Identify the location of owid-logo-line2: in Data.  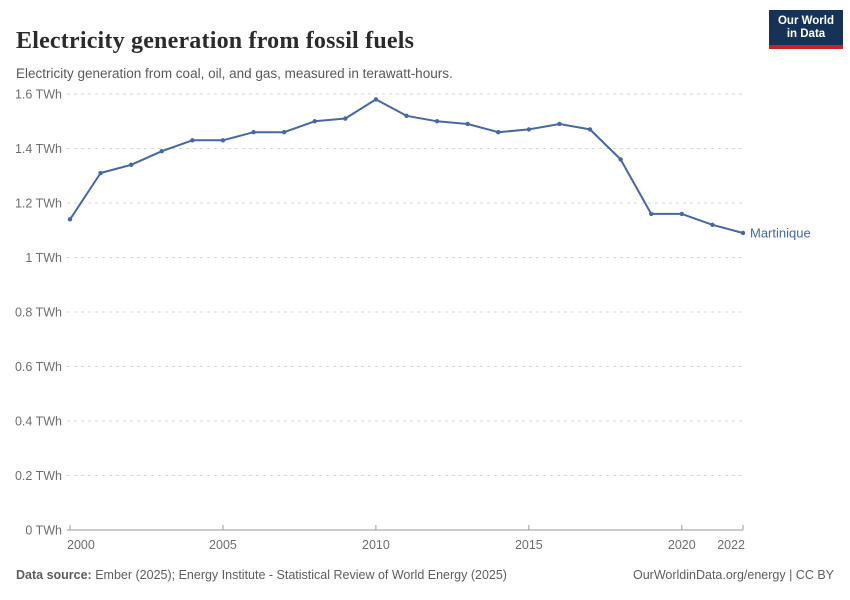
(806, 34).